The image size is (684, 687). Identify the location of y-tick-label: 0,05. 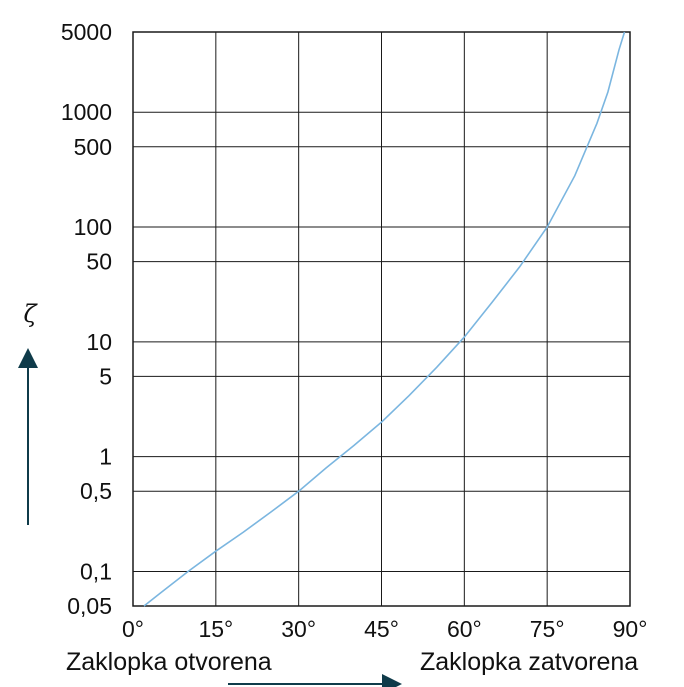
(89, 606).